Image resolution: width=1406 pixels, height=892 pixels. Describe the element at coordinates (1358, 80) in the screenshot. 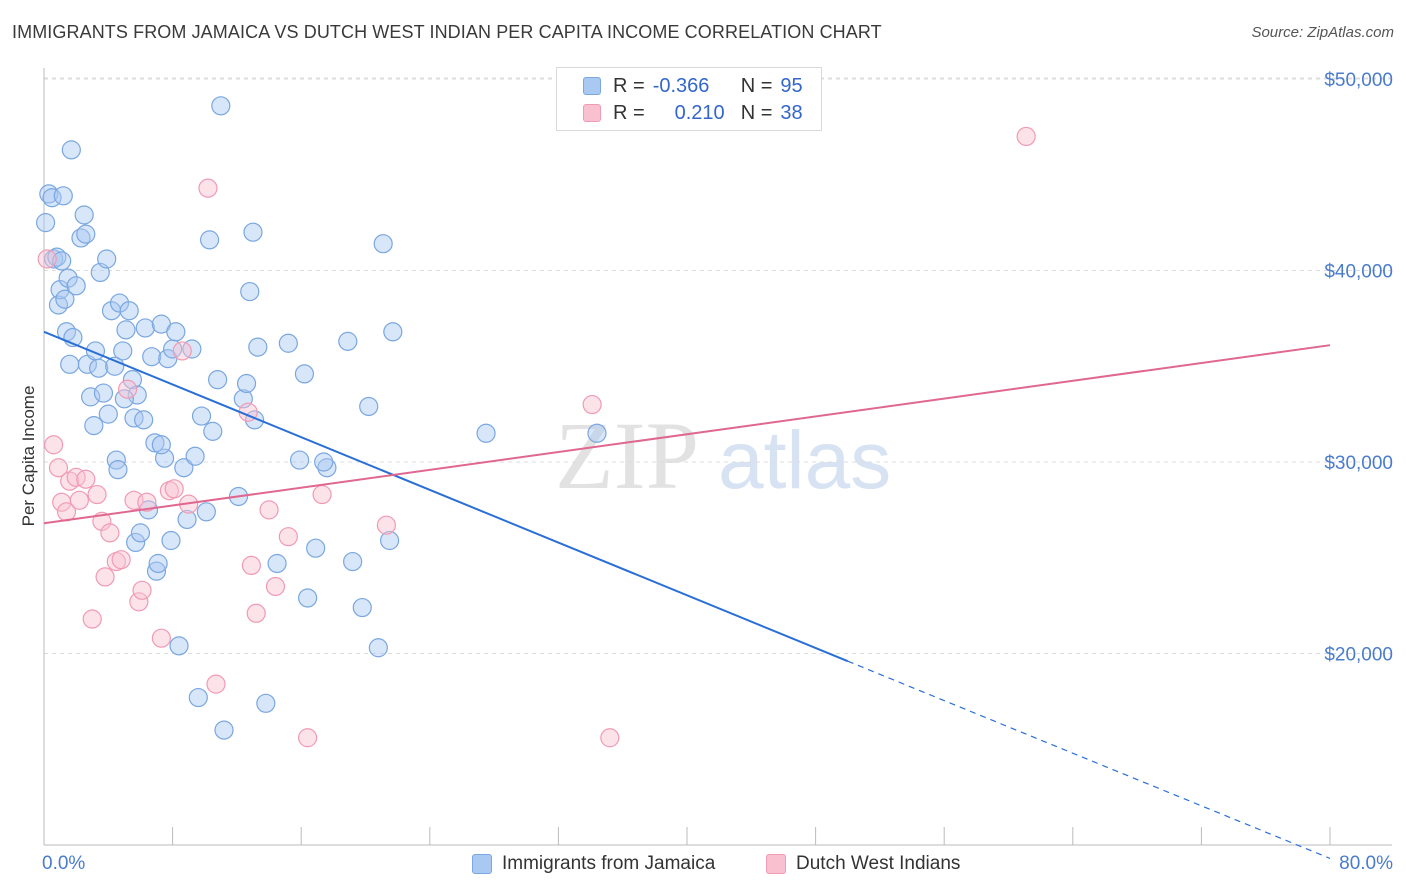

I see `y-tick-label: $50,000` at that location.